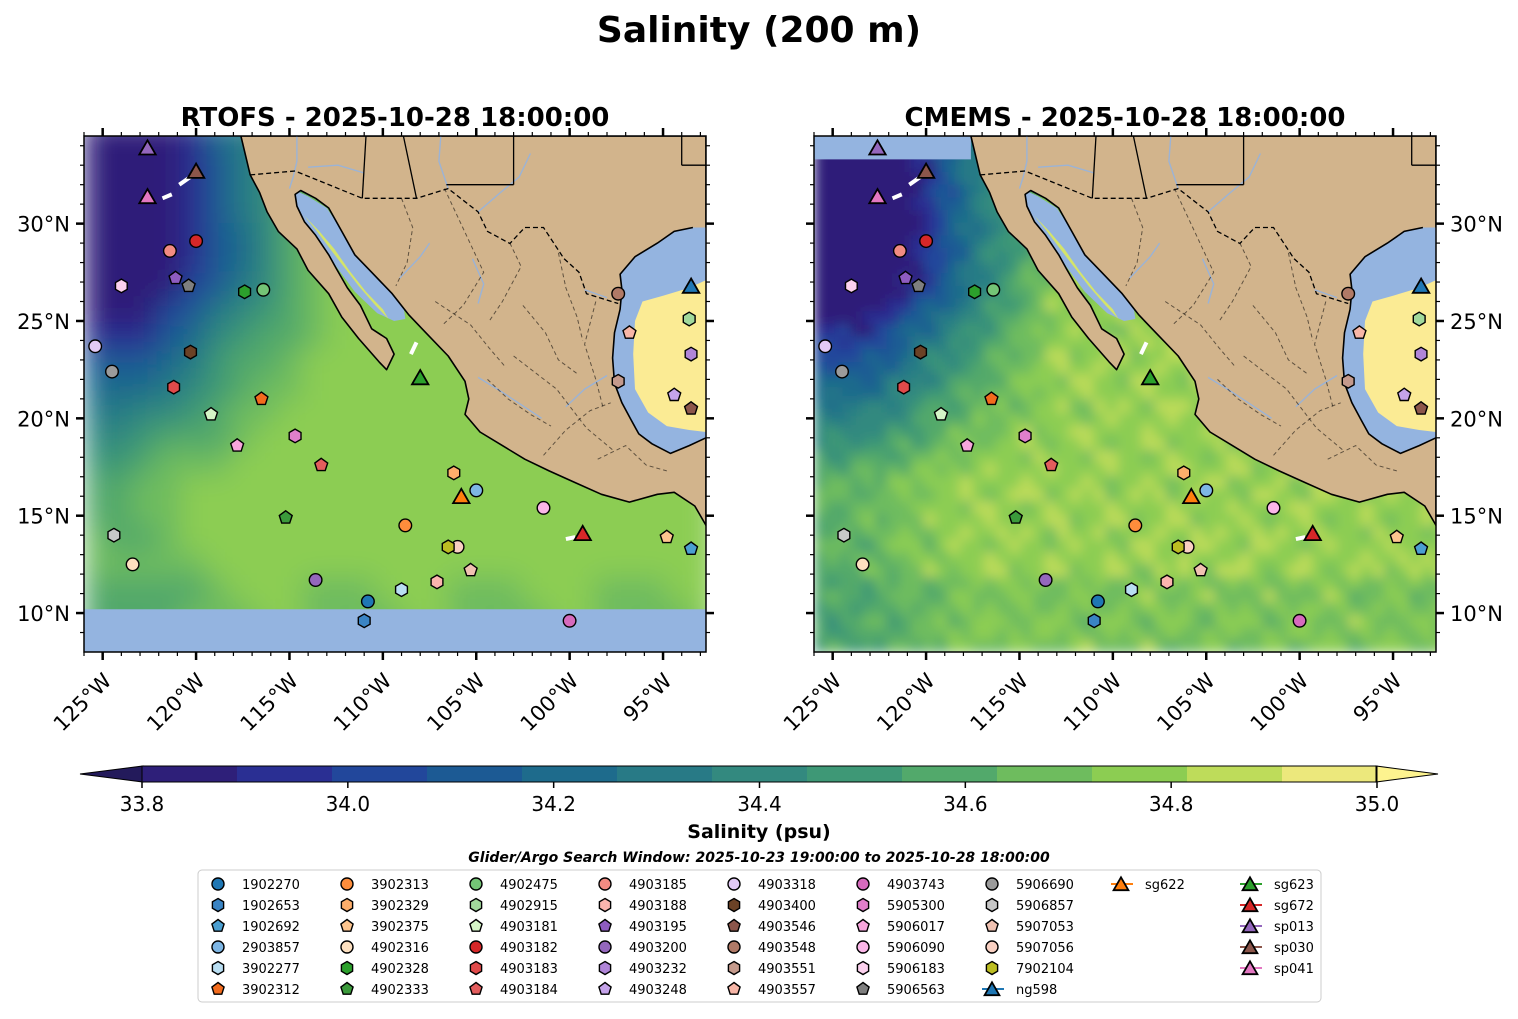 This screenshot has height=1019, width=1518. What do you see at coordinates (420, 377) in the screenshot?
I see `marker-sg623` at bounding box center [420, 377].